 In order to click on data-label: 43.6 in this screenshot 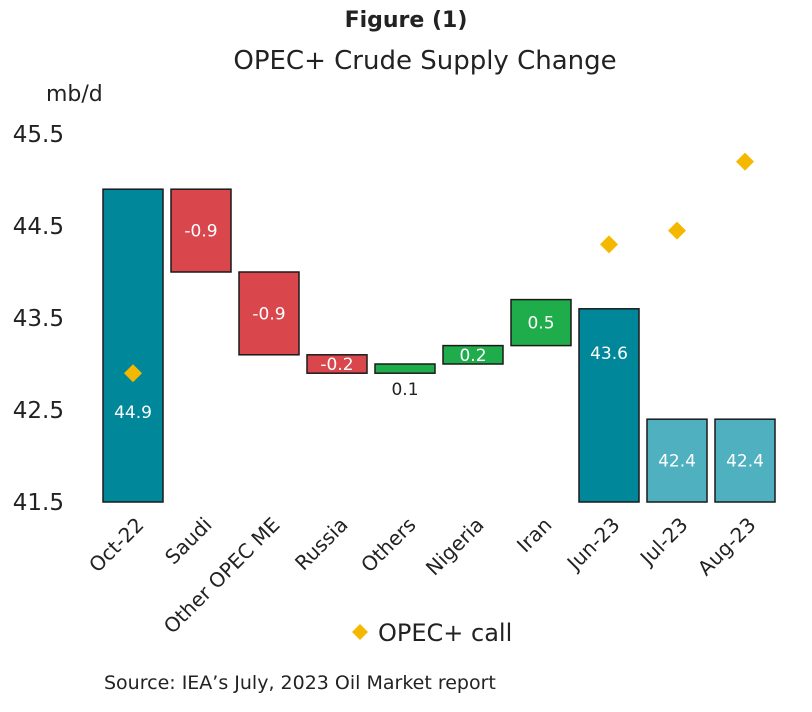, I will do `click(609, 354)`.